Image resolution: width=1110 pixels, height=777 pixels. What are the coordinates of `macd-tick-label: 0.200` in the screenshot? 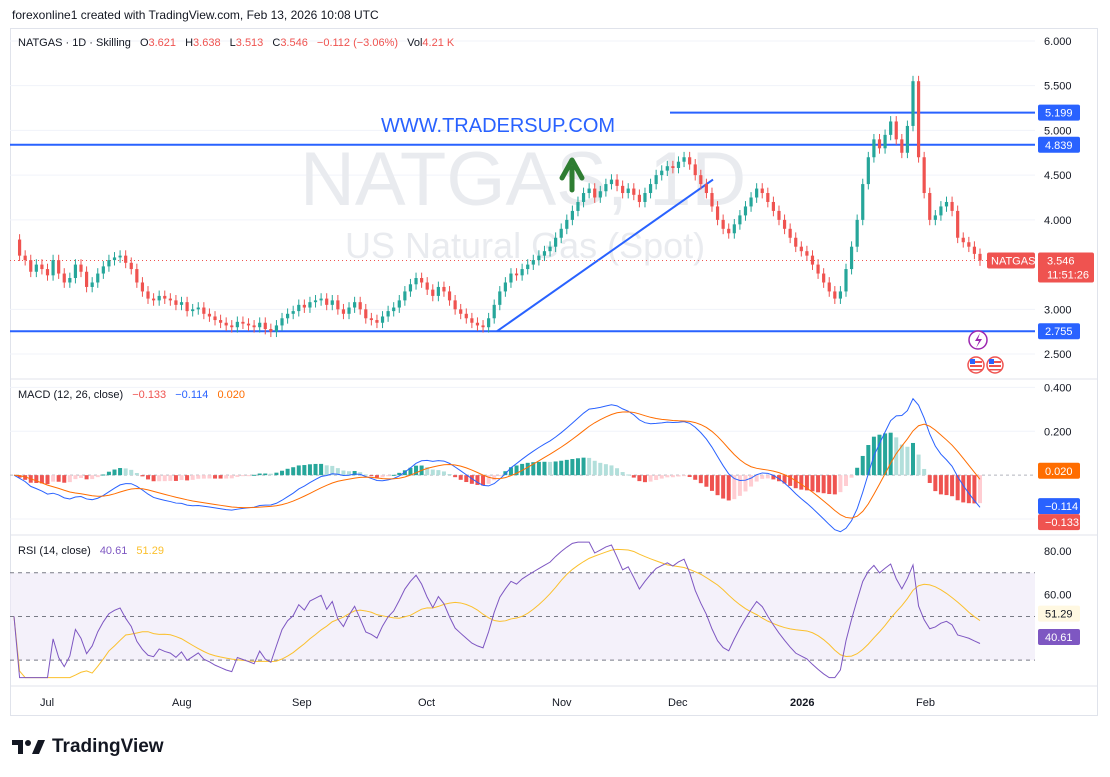 It's located at (1058, 432).